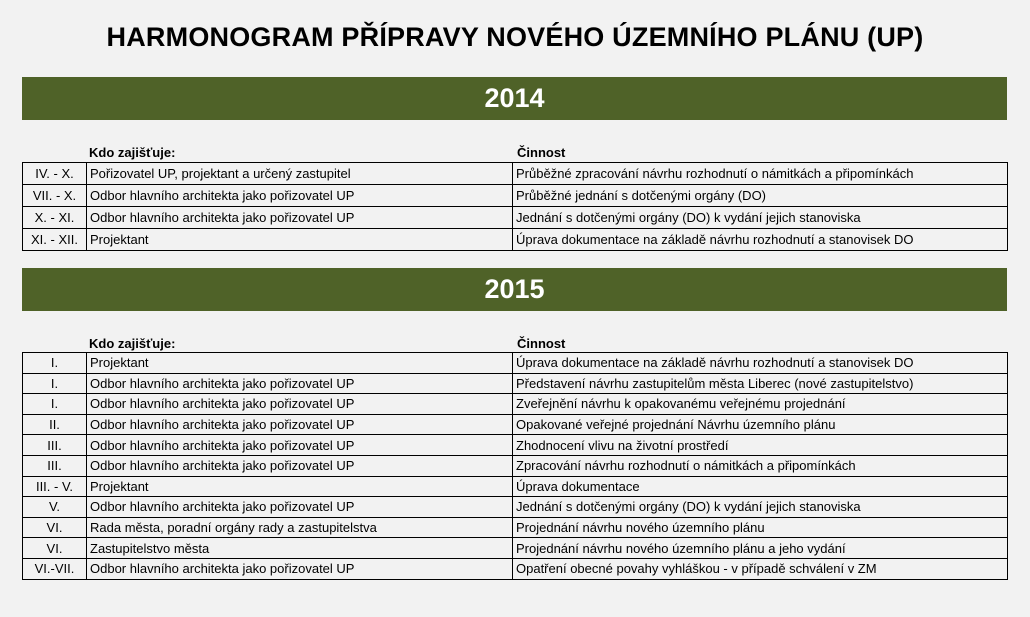  Describe the element at coordinates (54, 568) in the screenshot. I see `period-cell: VI.-VII.` at that location.